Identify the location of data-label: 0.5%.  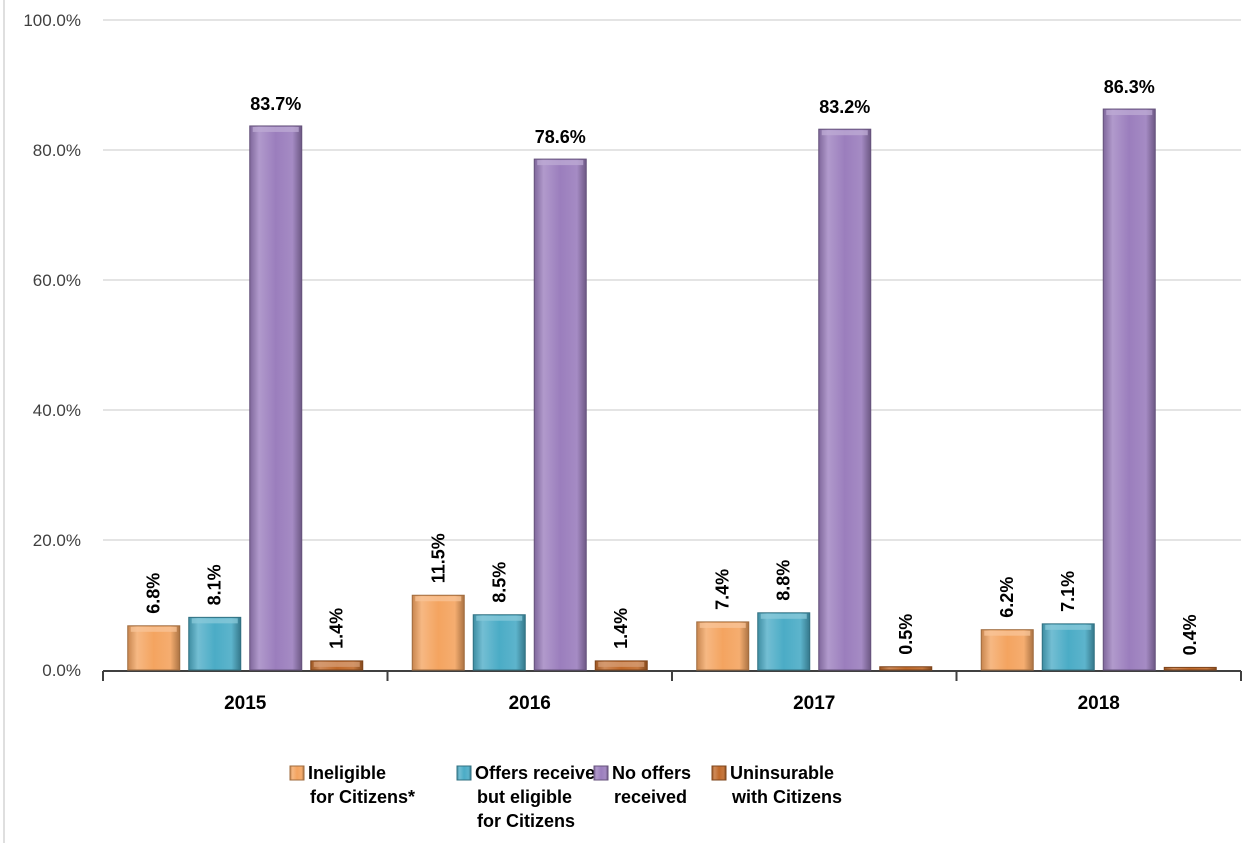
(906, 634).